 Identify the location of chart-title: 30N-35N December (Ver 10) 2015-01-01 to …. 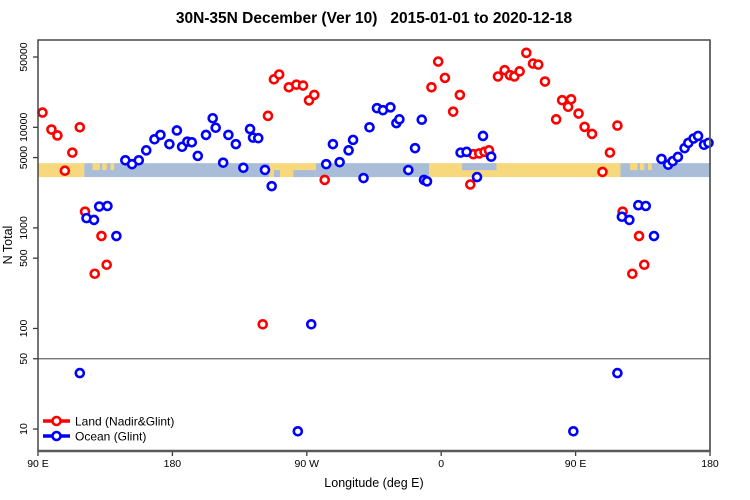
(374, 18).